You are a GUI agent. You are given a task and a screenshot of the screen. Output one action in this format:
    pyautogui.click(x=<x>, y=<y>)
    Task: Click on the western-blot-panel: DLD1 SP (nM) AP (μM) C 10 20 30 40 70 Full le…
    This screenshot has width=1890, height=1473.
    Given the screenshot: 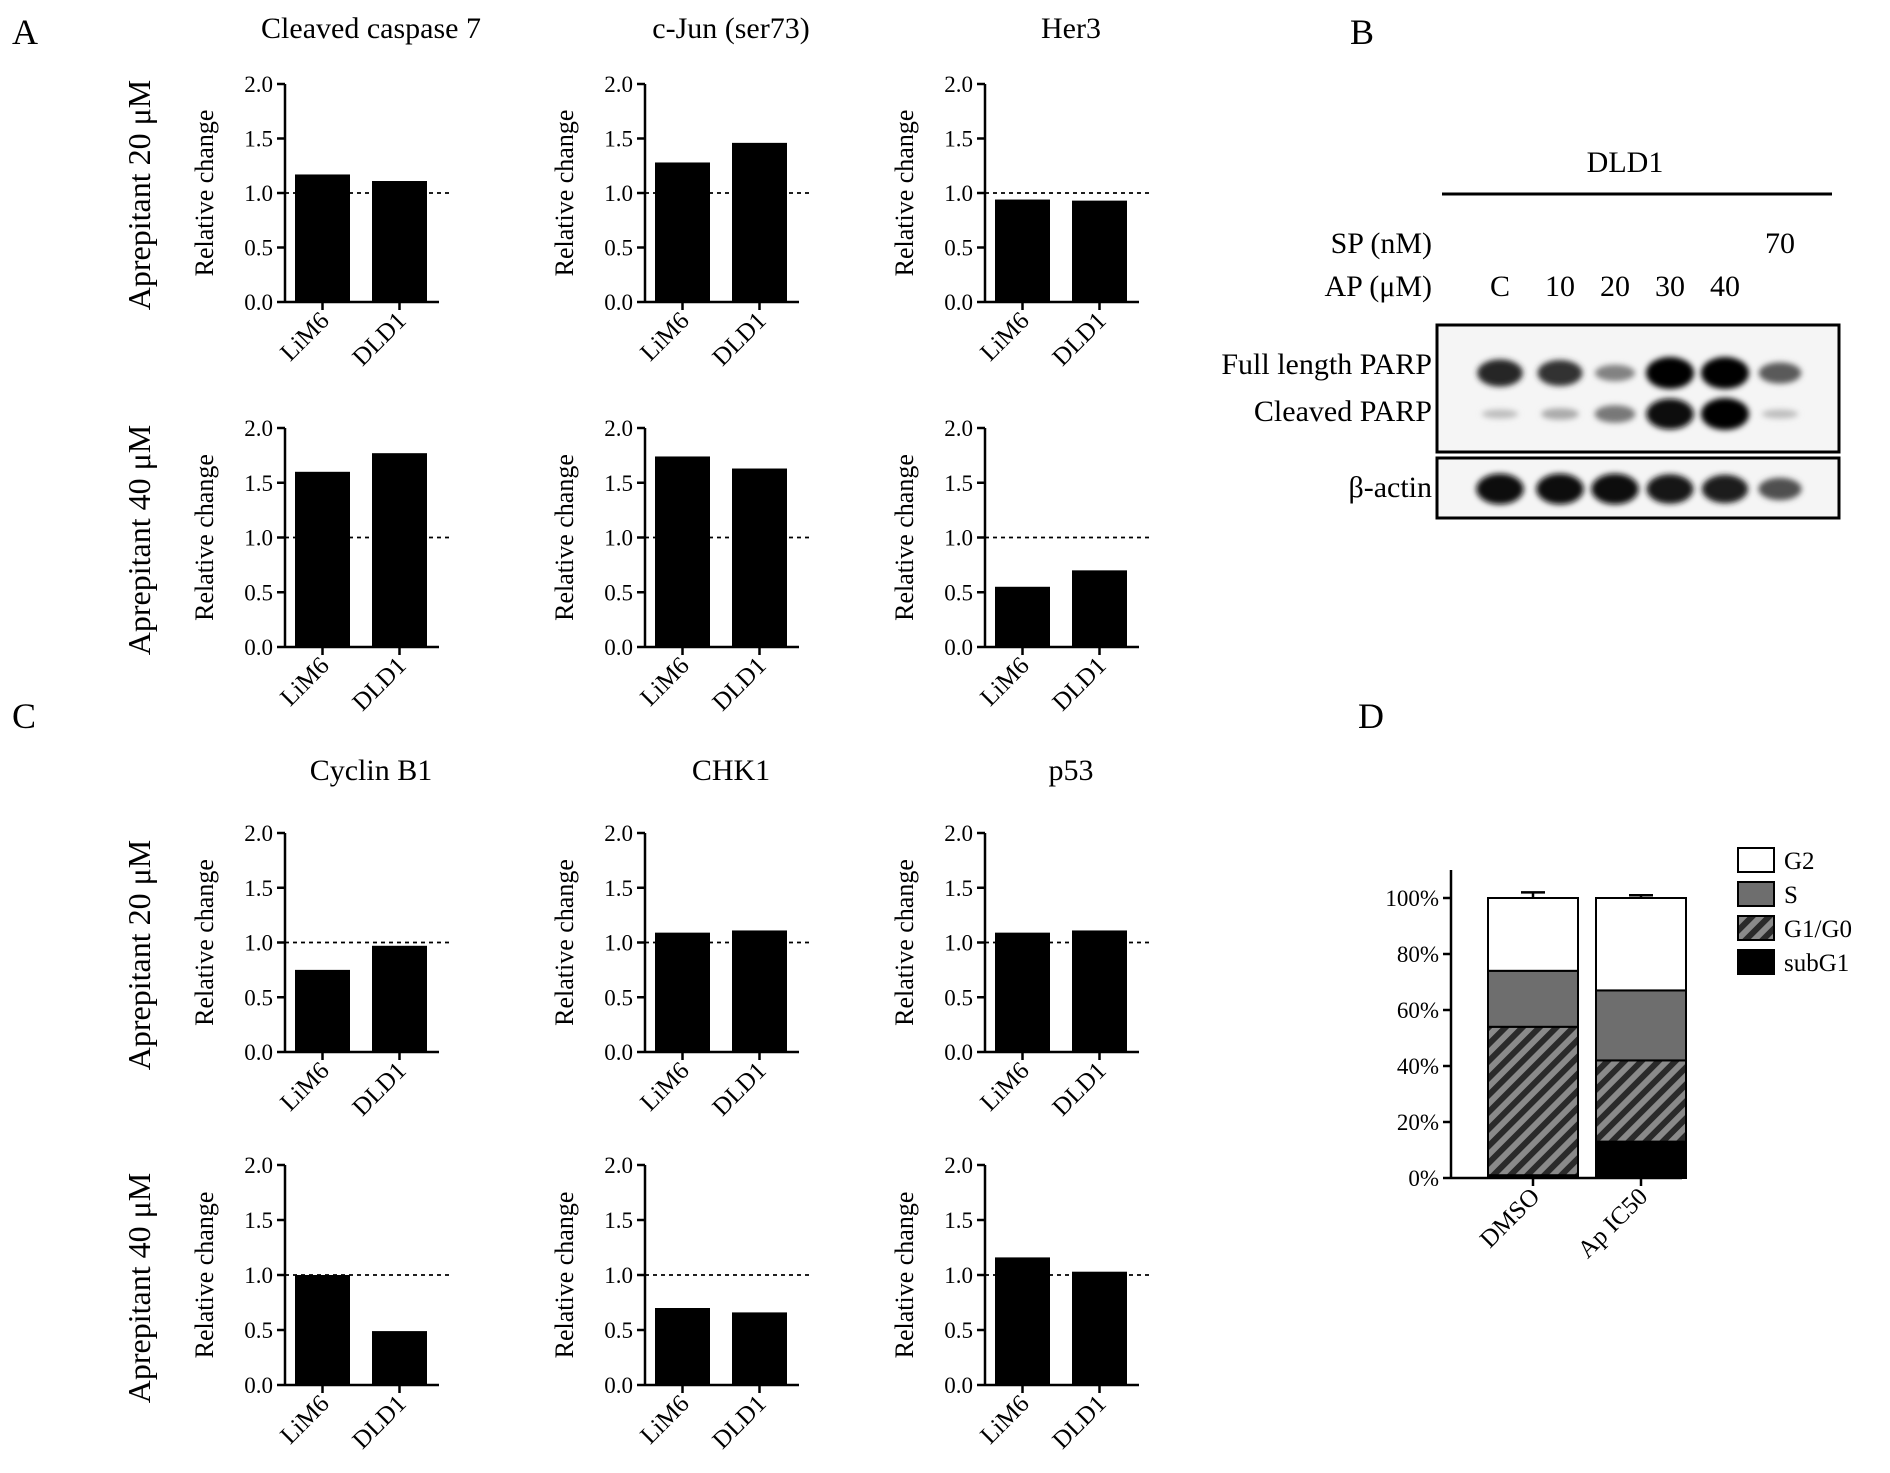 What is the action you would take?
    pyautogui.click(x=1531, y=333)
    